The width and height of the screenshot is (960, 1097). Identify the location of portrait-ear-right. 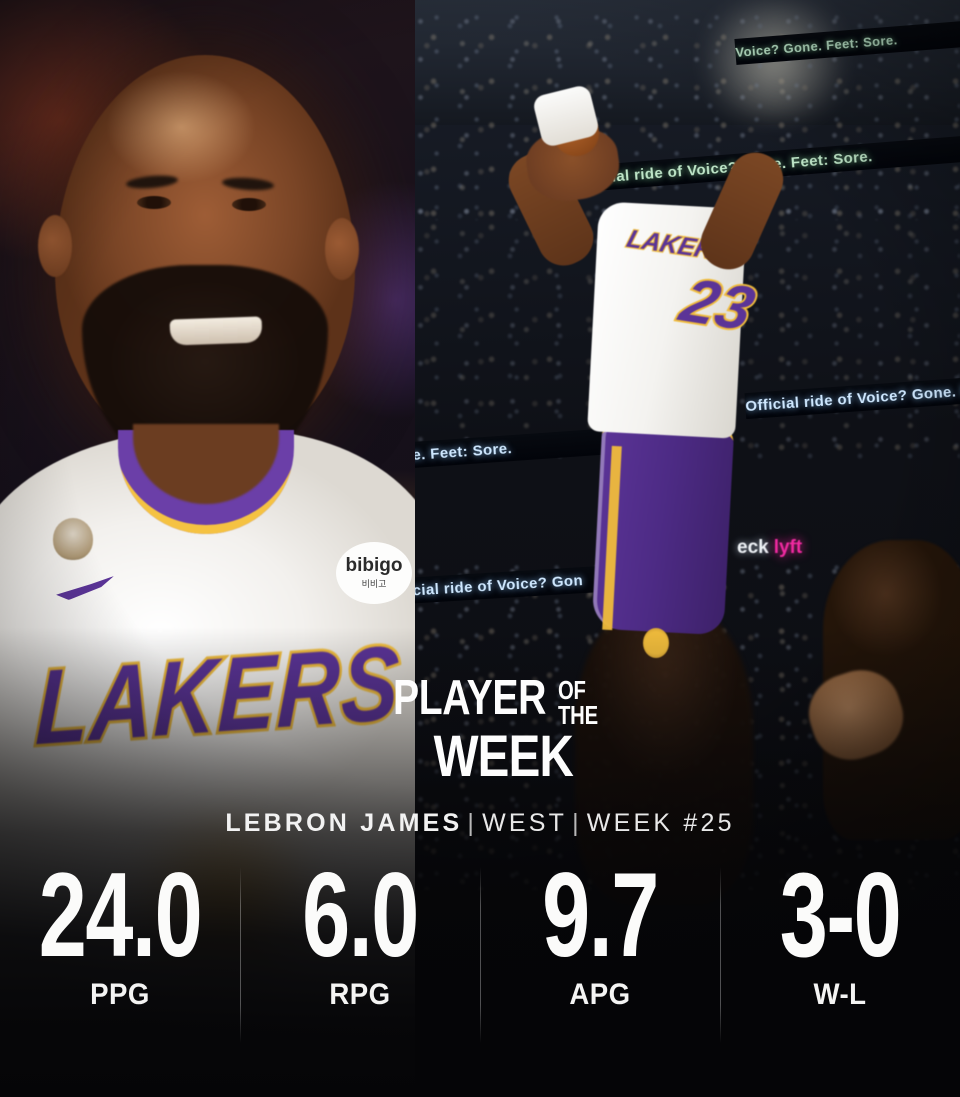
(342, 249).